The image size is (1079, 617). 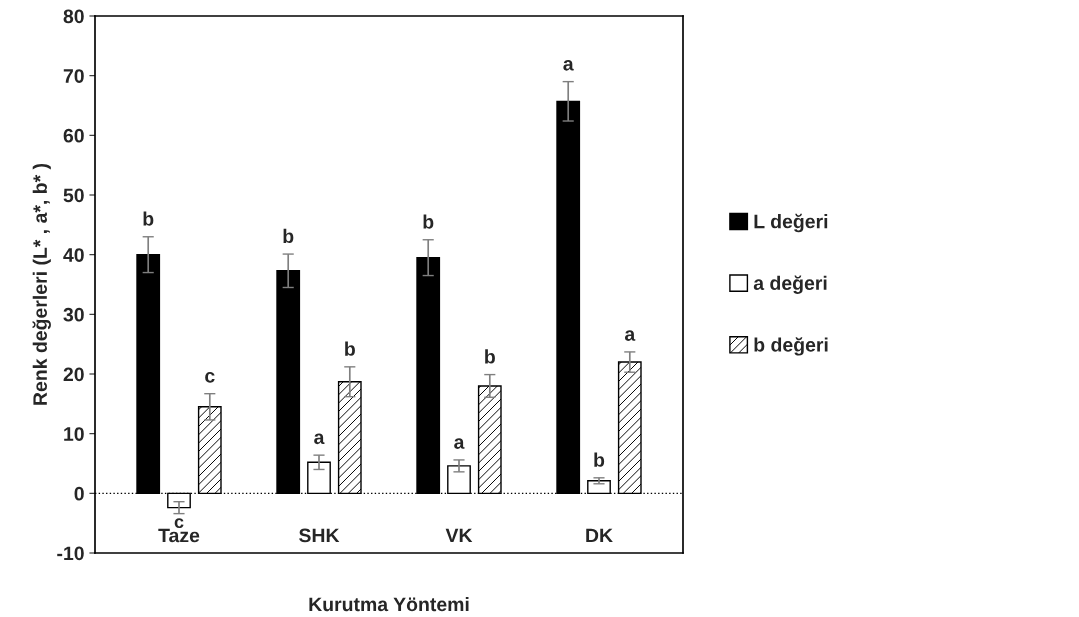 What do you see at coordinates (73, 255) in the screenshot?
I see `y-tick-label: 40` at bounding box center [73, 255].